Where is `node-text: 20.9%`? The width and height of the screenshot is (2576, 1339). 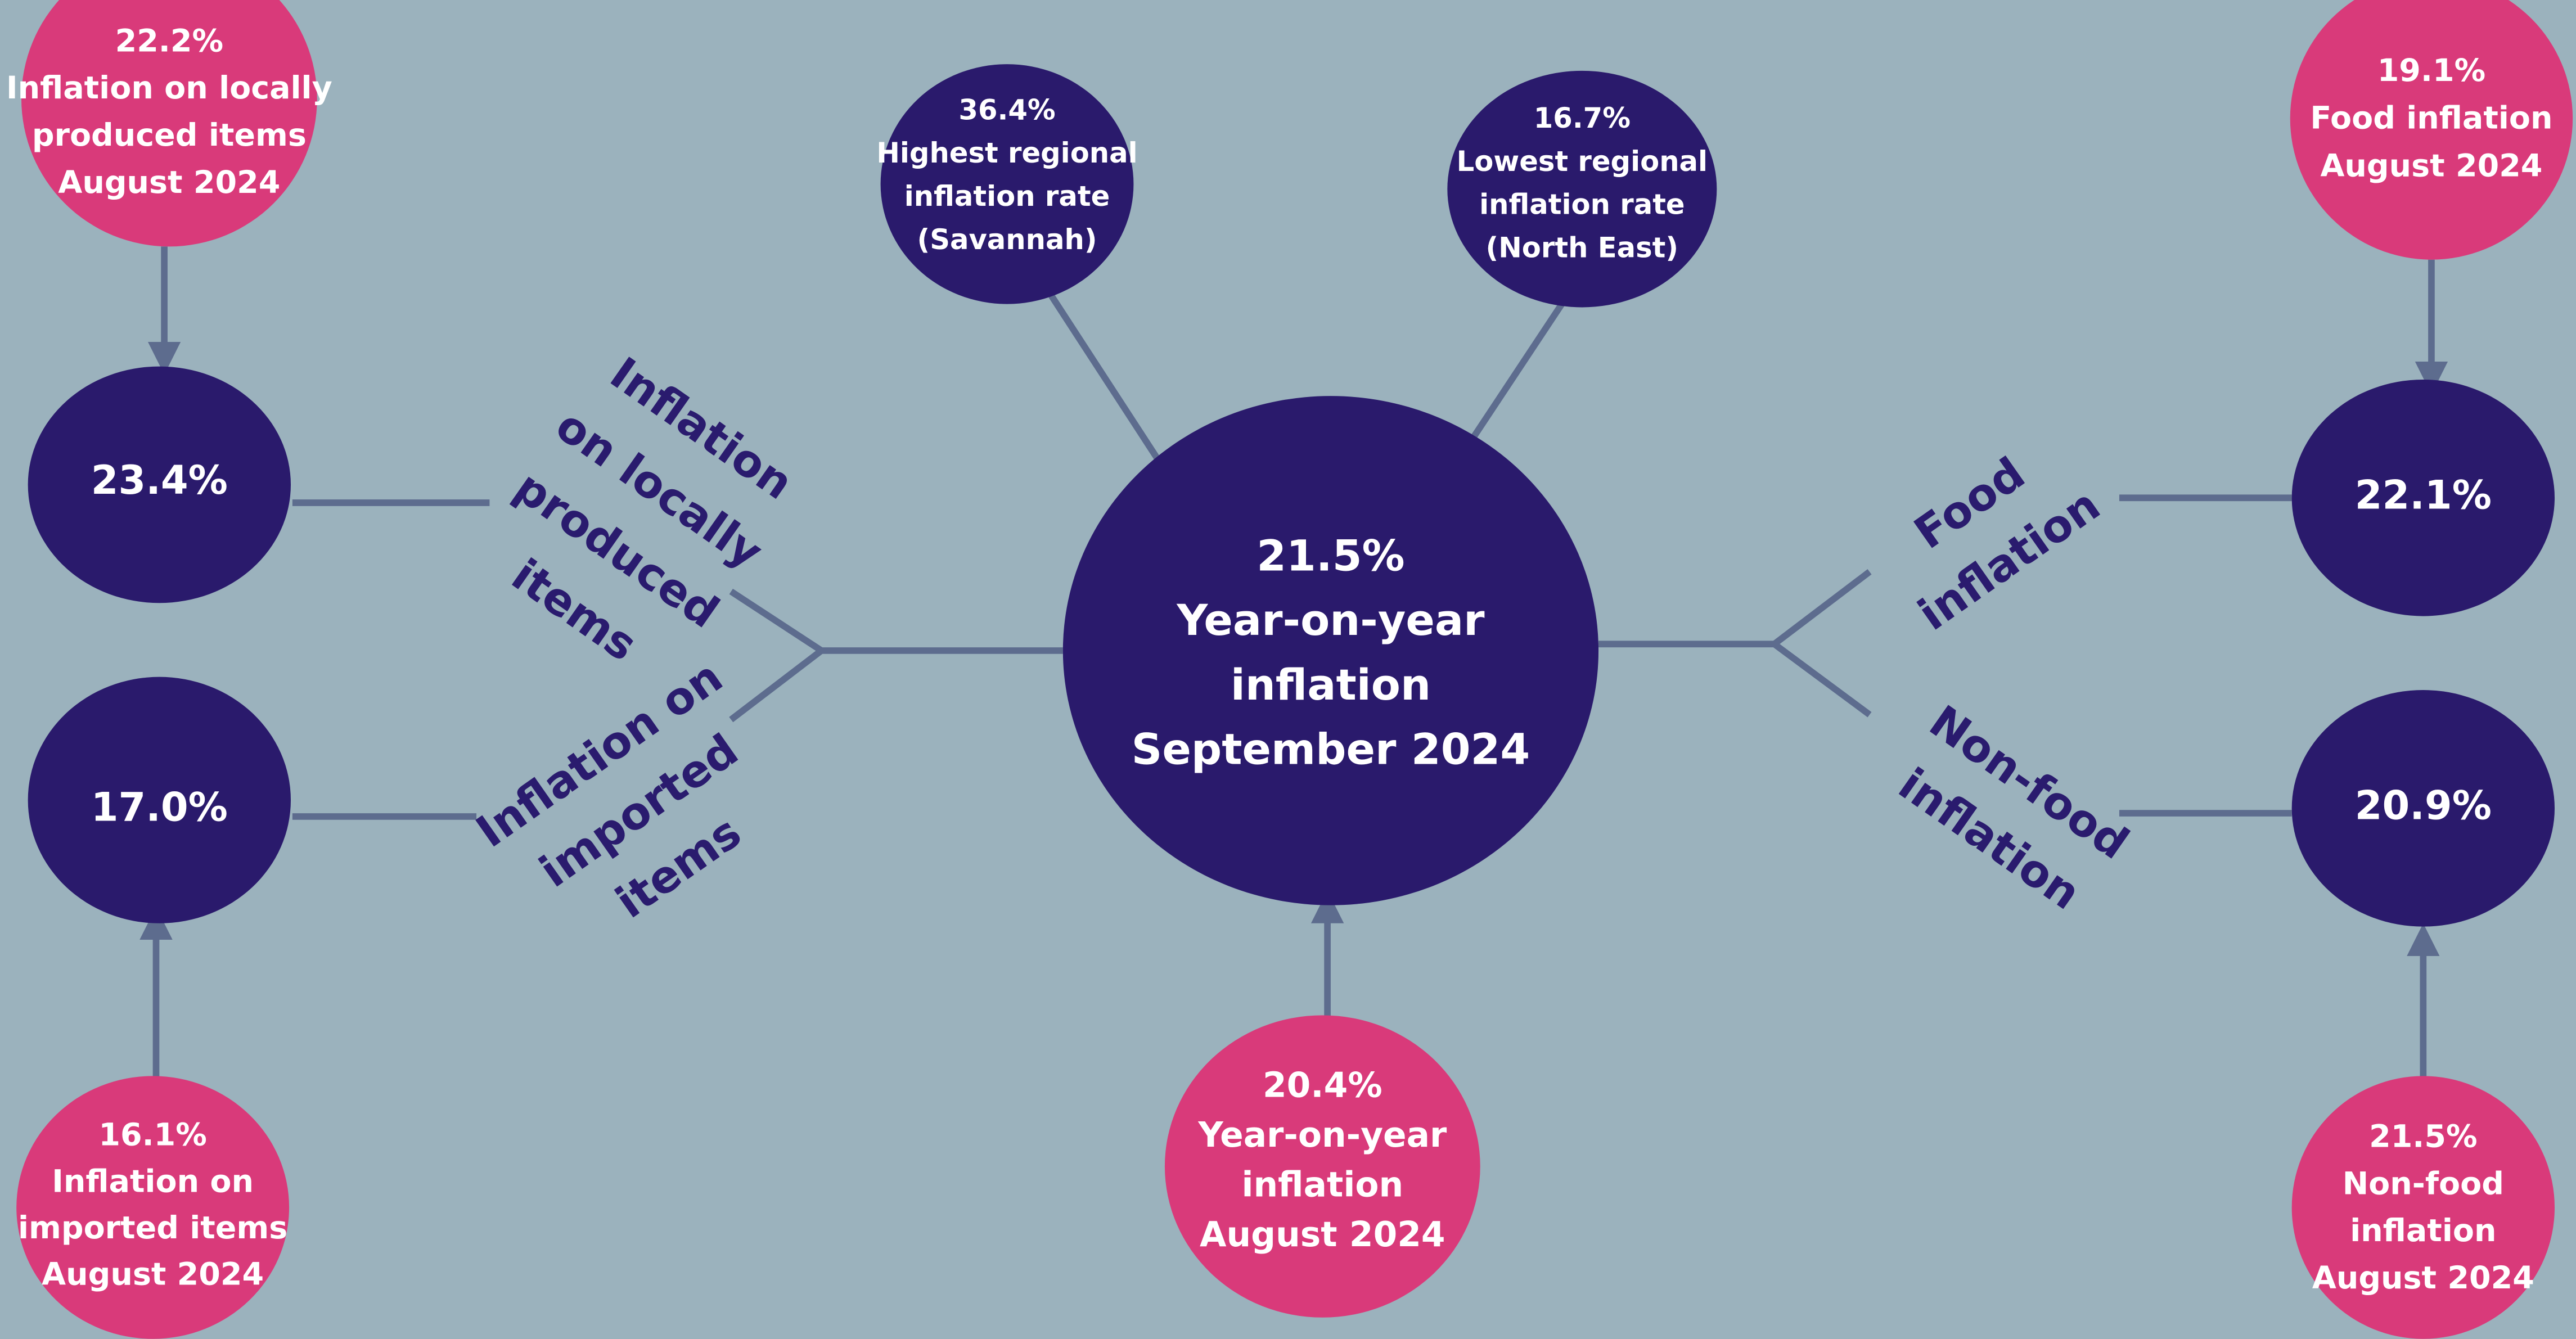 node-text: 20.9% is located at coordinates (2423, 805).